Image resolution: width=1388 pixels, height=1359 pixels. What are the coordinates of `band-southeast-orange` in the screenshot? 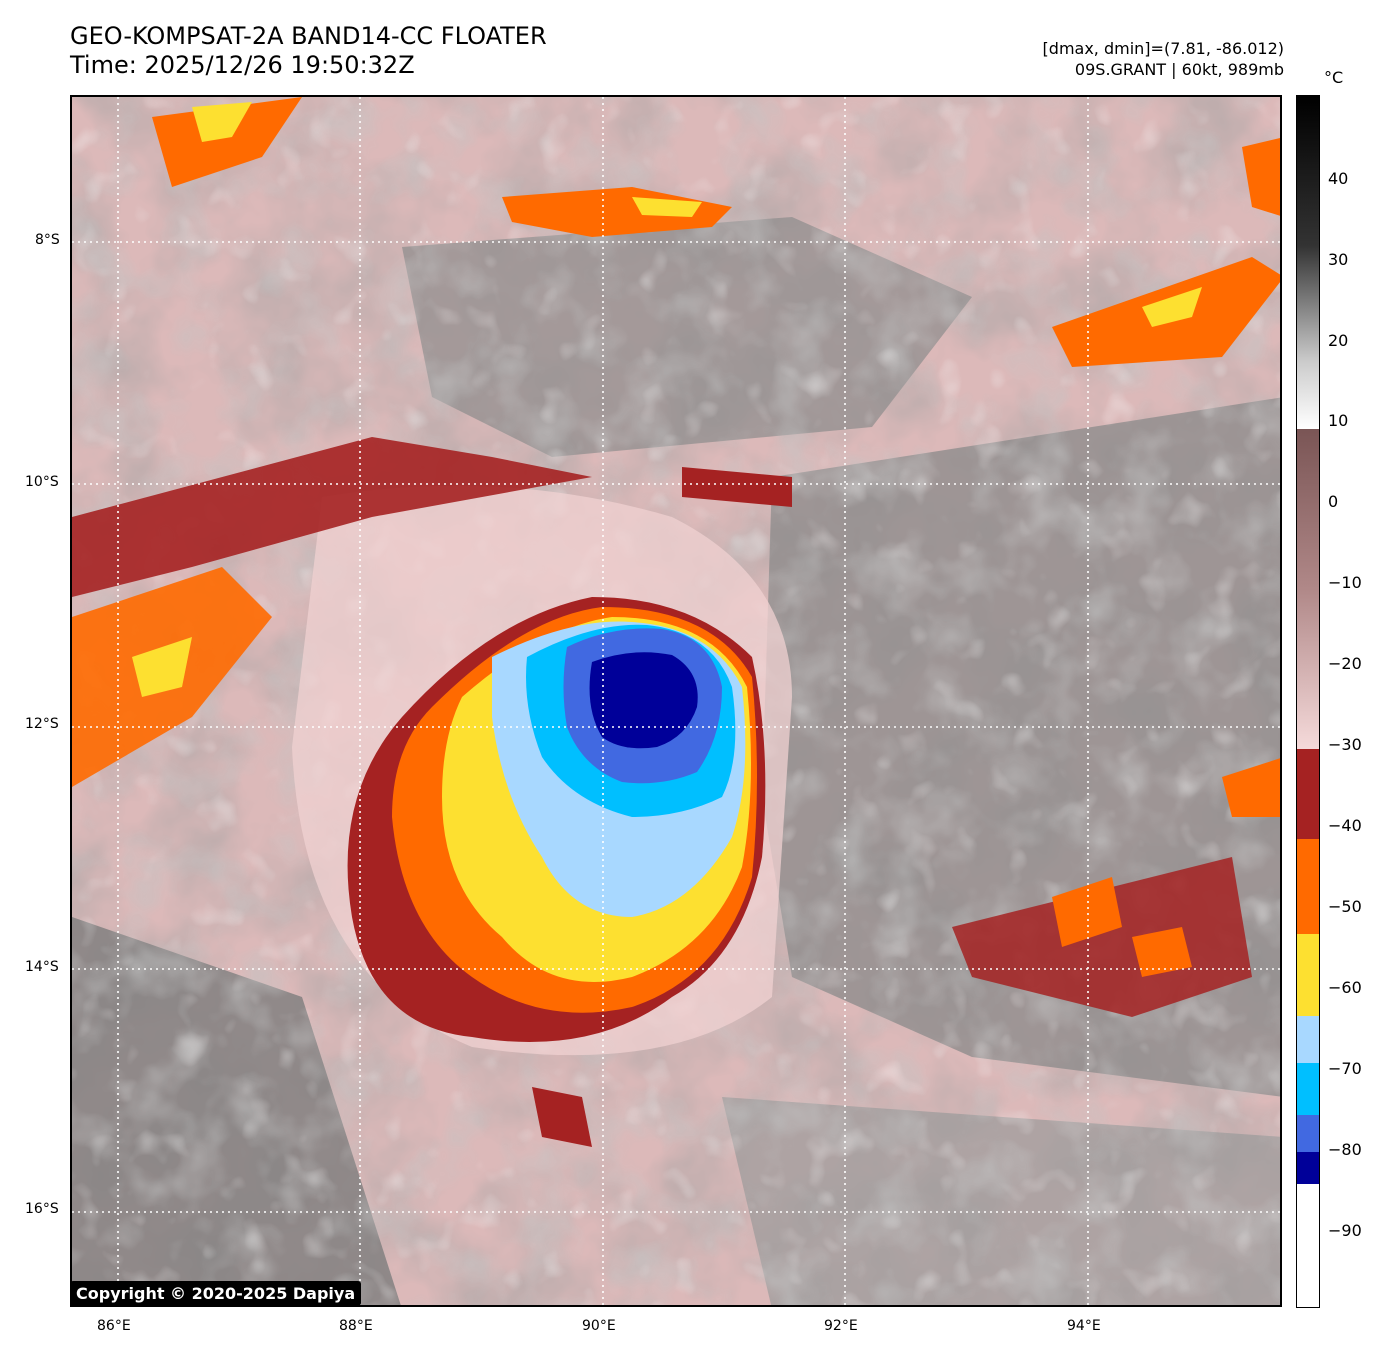 It's located at (1087, 912).